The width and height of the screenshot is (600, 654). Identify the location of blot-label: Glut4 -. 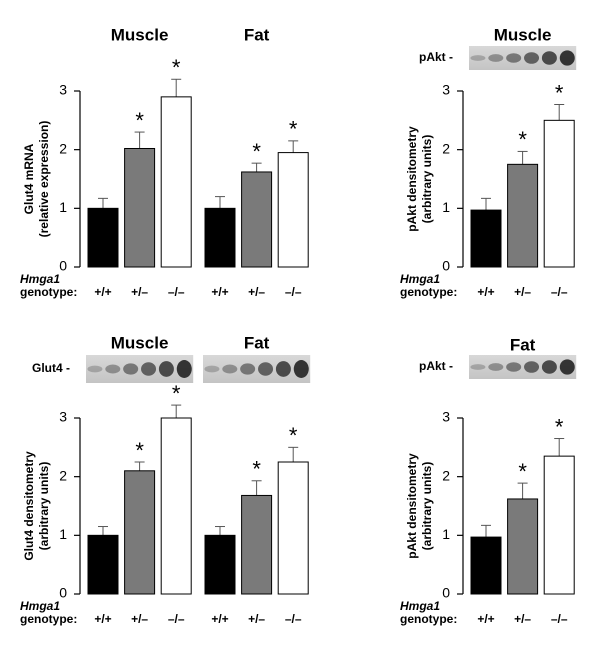
(51, 368).